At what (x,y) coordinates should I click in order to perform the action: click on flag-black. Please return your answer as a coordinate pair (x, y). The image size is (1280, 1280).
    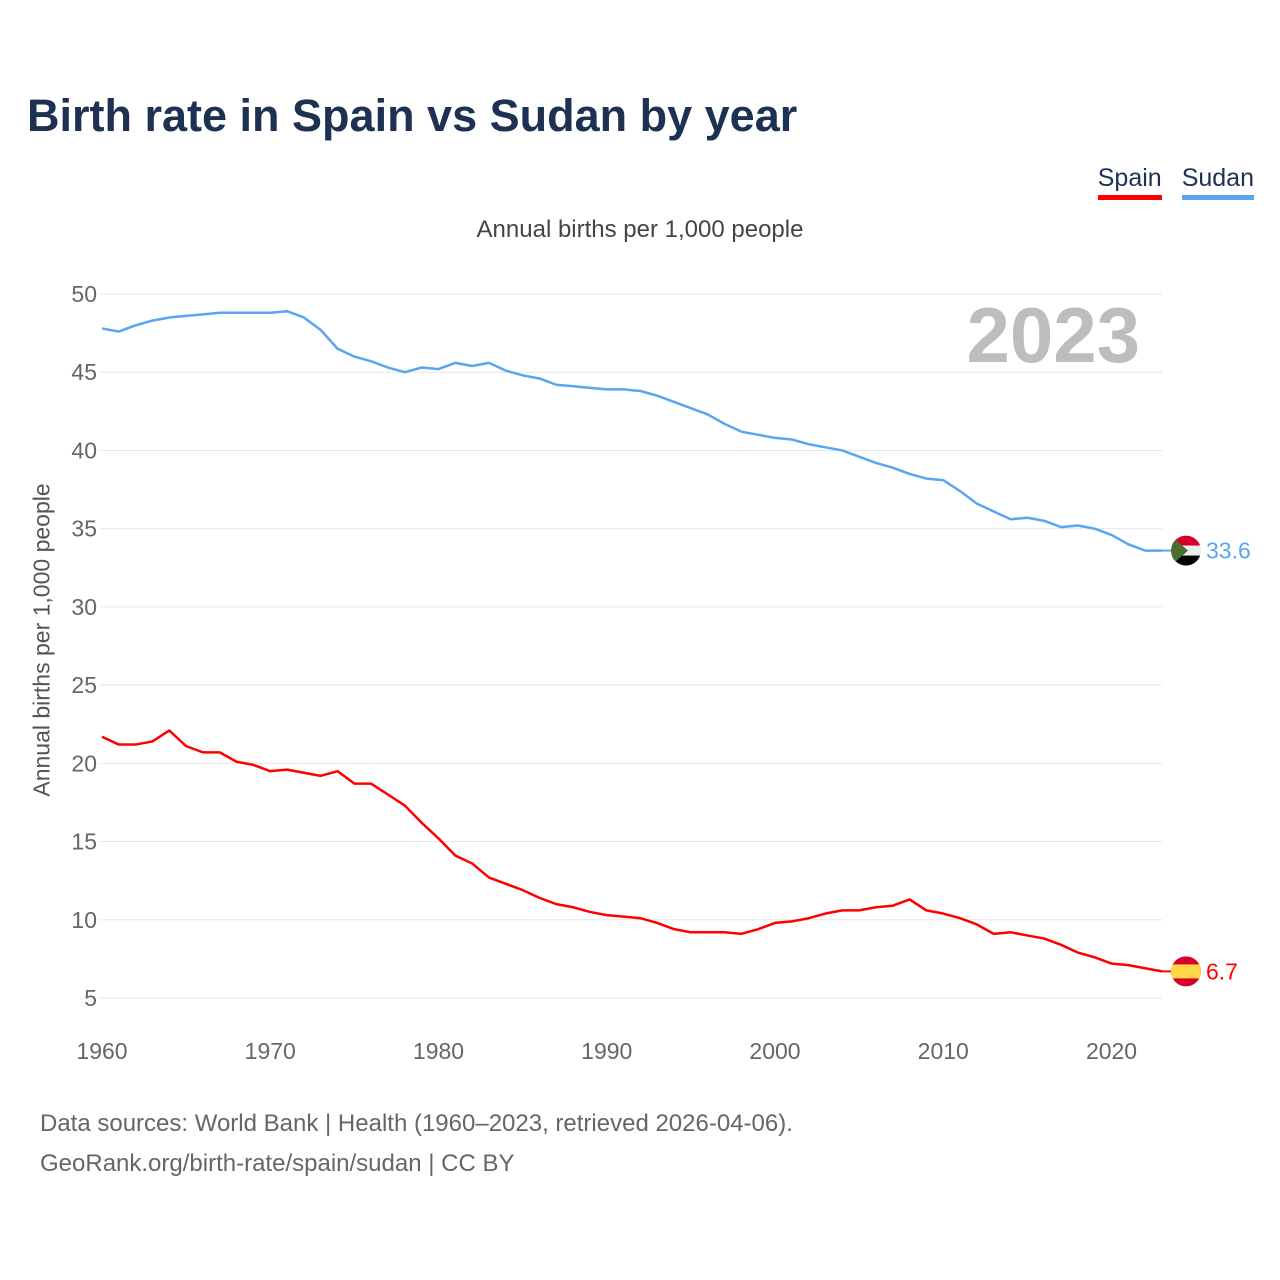
    Looking at the image, I should click on (1186, 560).